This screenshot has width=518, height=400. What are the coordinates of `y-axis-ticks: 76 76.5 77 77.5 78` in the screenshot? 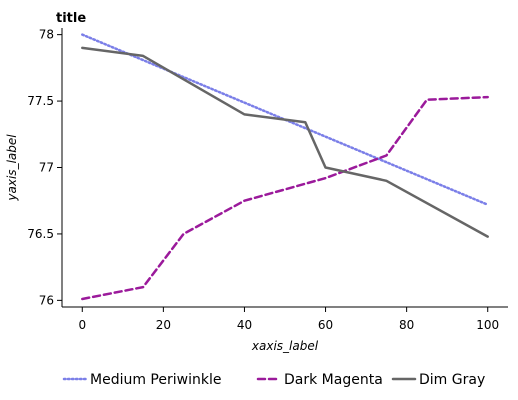 It's located at (44, 167).